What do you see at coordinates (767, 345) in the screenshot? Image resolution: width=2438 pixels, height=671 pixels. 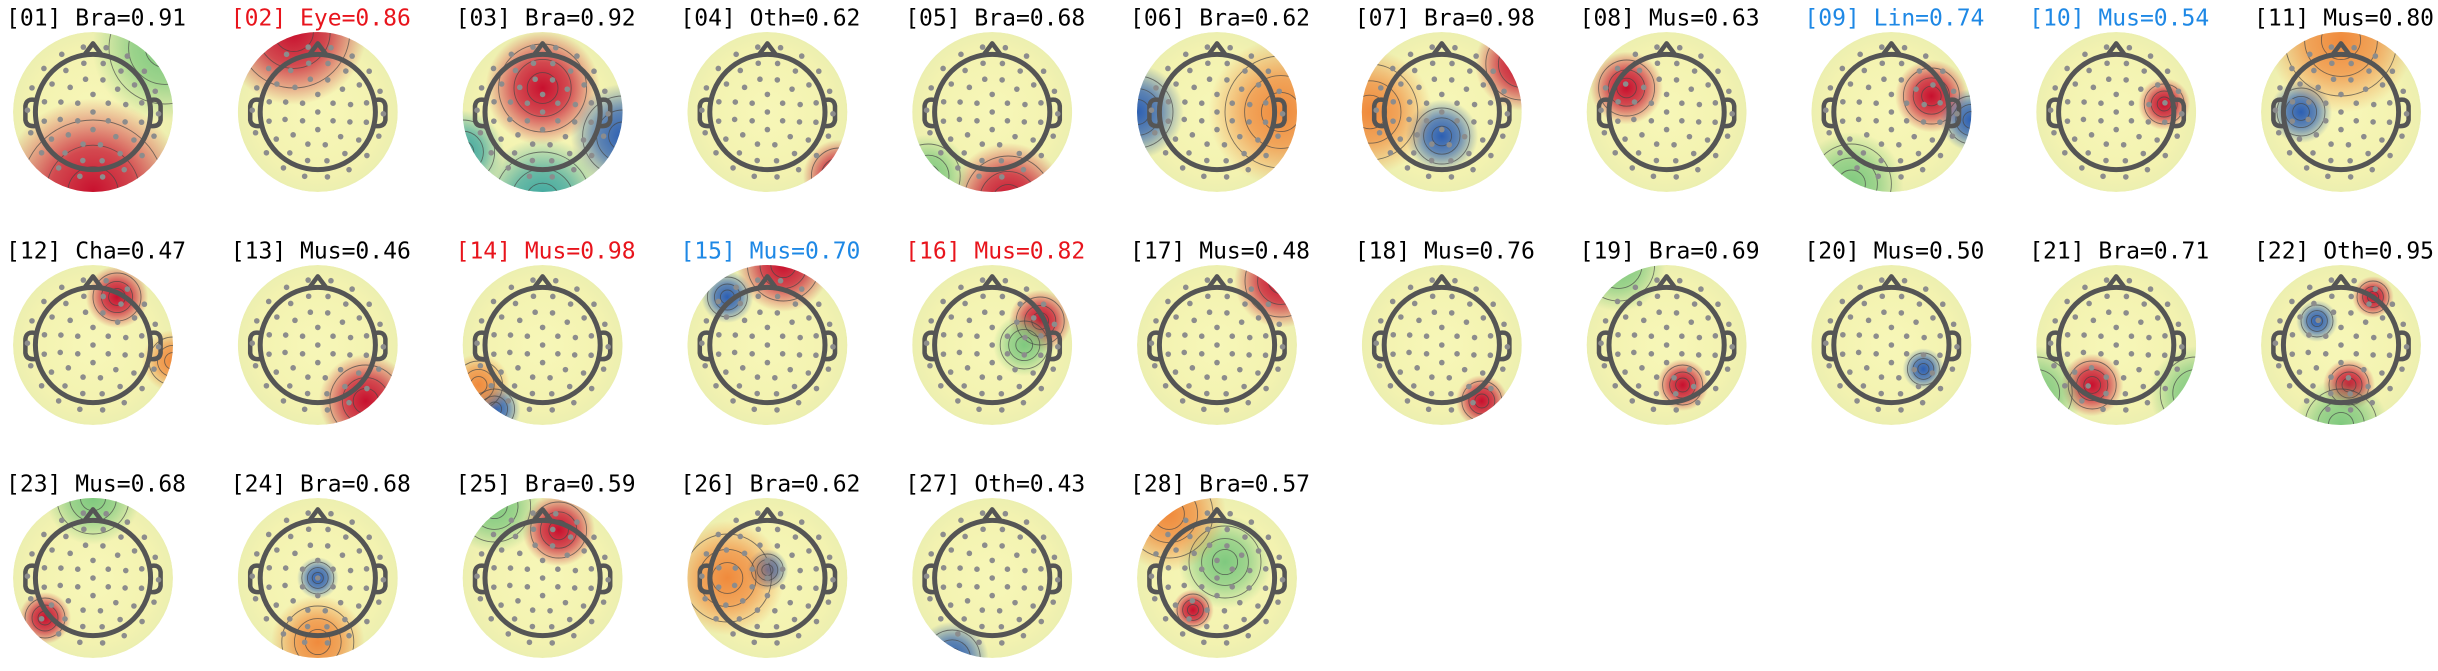 I see `head-outline` at bounding box center [767, 345].